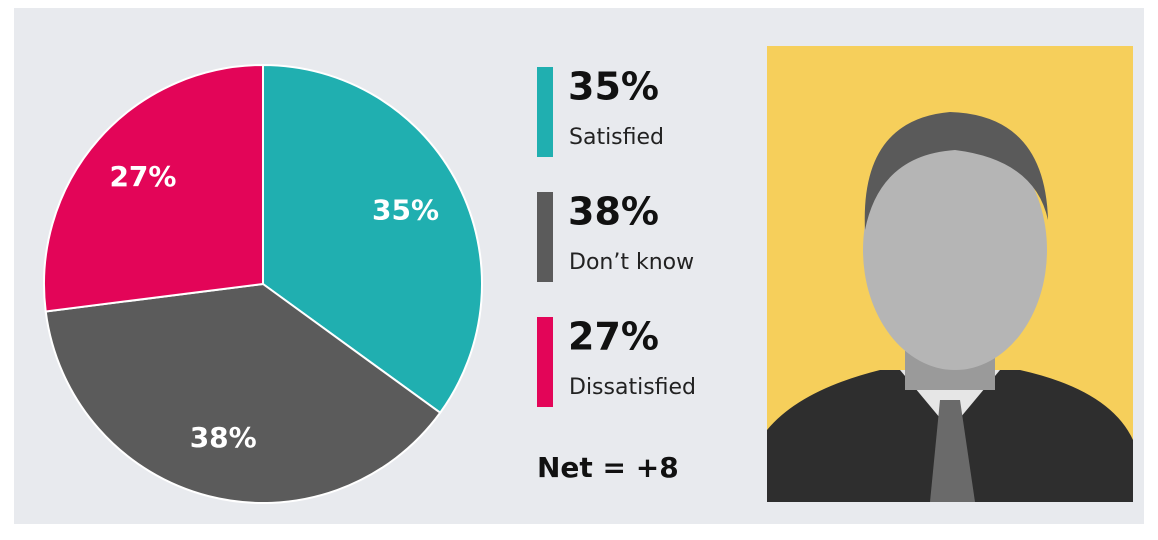 The height and width of the screenshot is (540, 1158). I want to click on legend-label: Satisfied, so click(616, 137).